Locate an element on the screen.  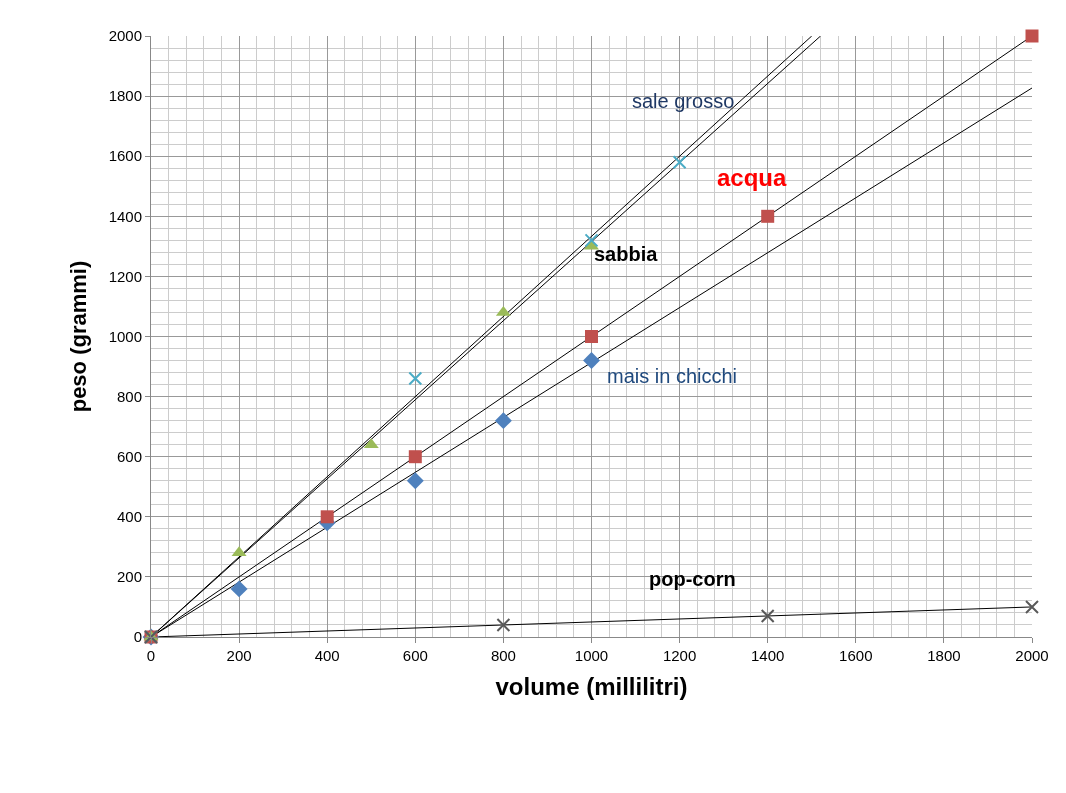
y-tick-label: 1400 is located at coordinates (125, 216).